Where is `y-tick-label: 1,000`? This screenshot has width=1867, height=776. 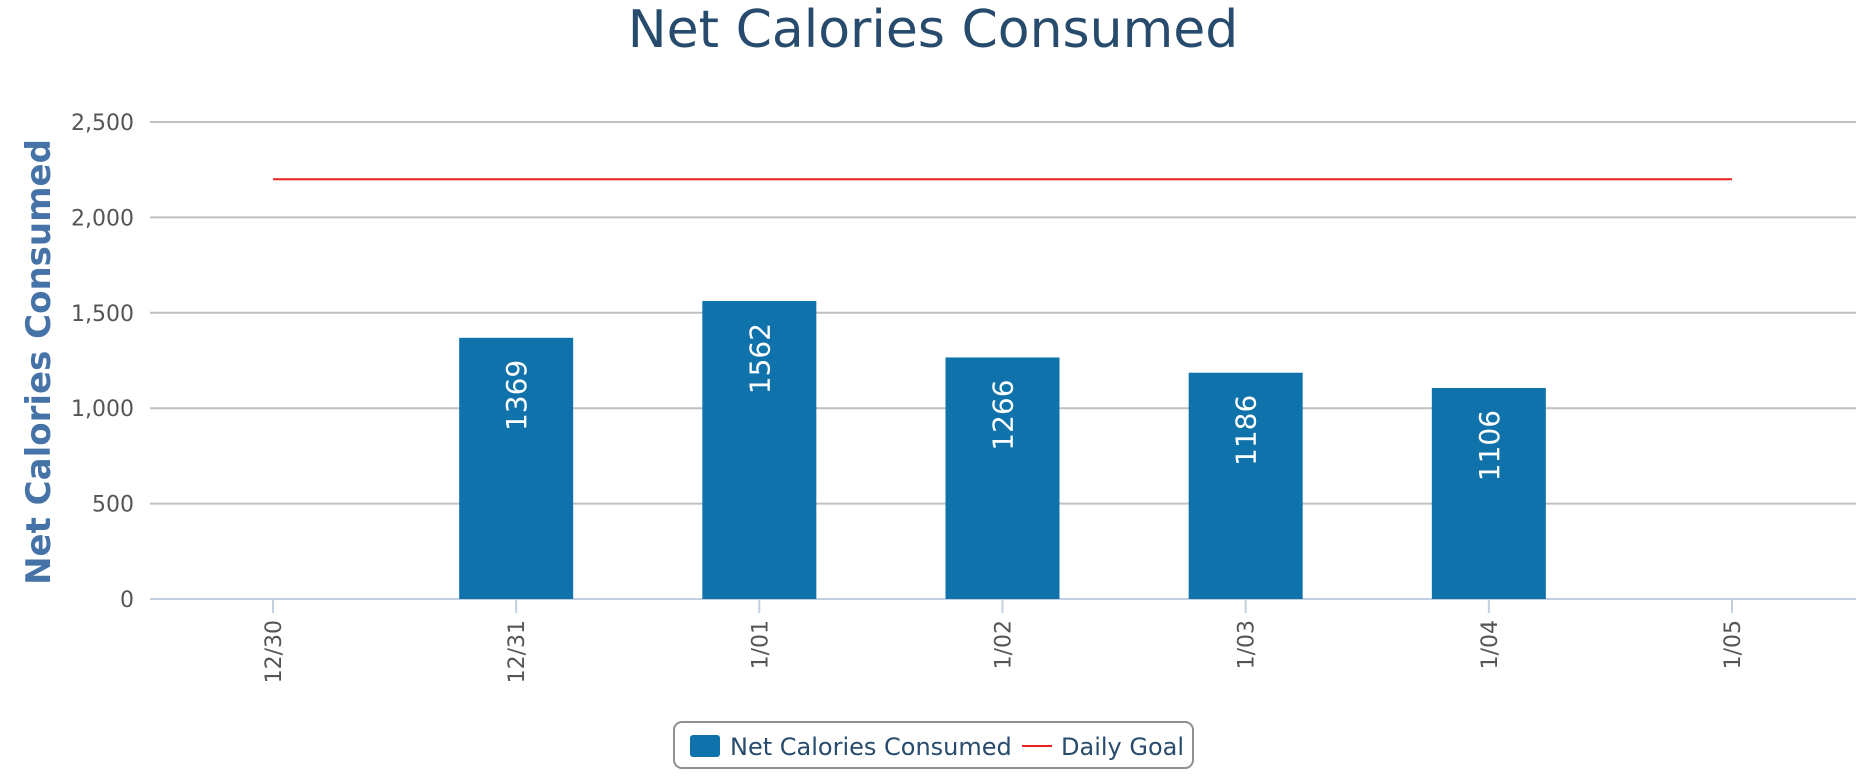
y-tick-label: 1,000 is located at coordinates (102, 409).